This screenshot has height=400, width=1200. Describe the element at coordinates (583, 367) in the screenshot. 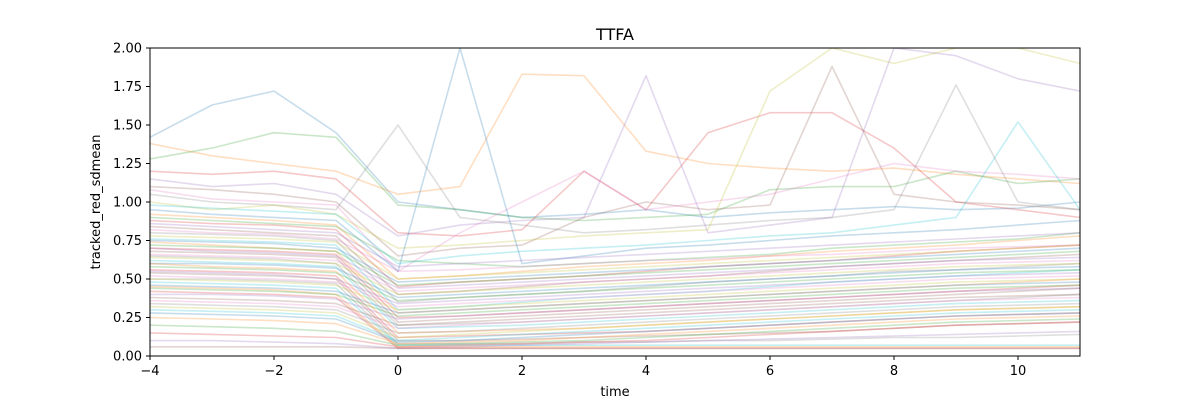

I see `x-axis-ticks: −4 −2 0 2 4 6 8 10` at that location.